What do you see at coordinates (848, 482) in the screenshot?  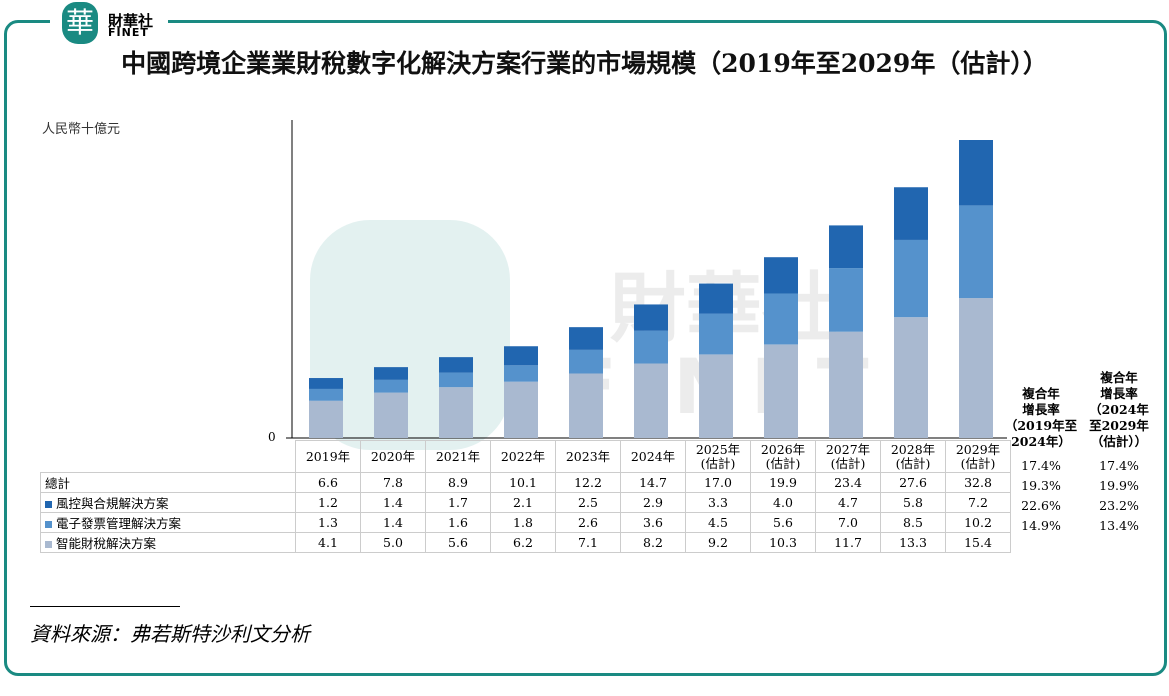 I see `data-label: 23.4` at bounding box center [848, 482].